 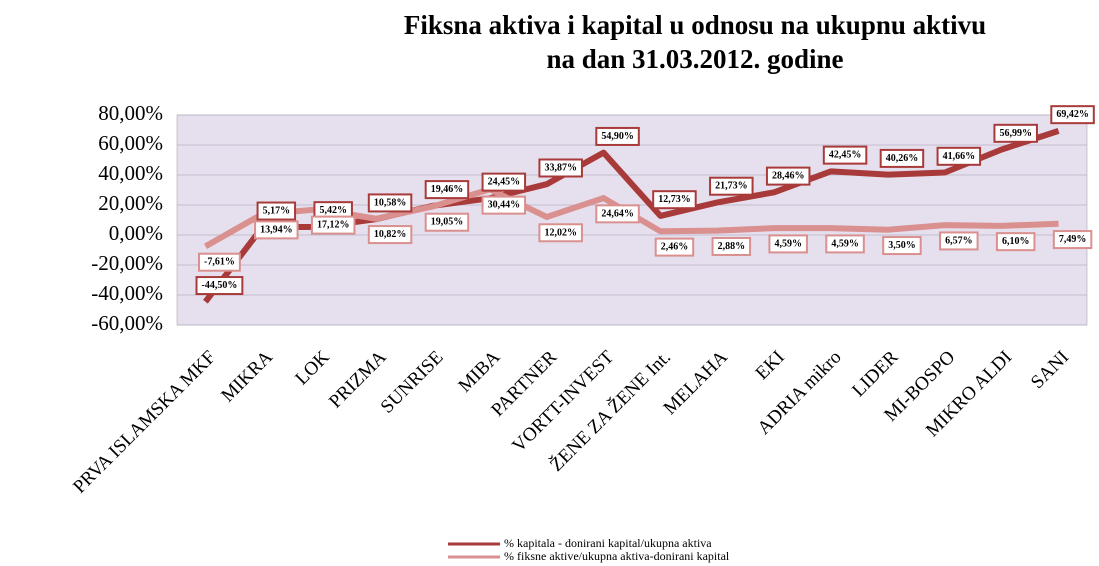 I want to click on value-label: 13,94%, so click(x=276, y=230).